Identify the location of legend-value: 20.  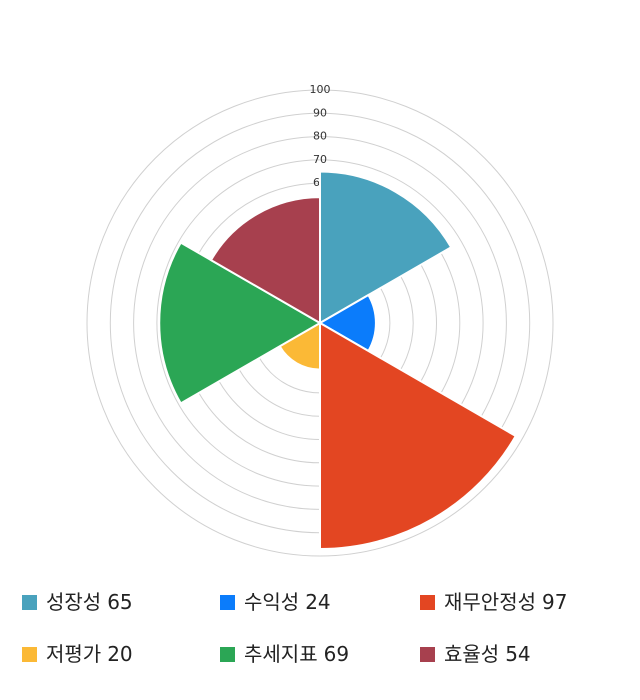
(119, 654).